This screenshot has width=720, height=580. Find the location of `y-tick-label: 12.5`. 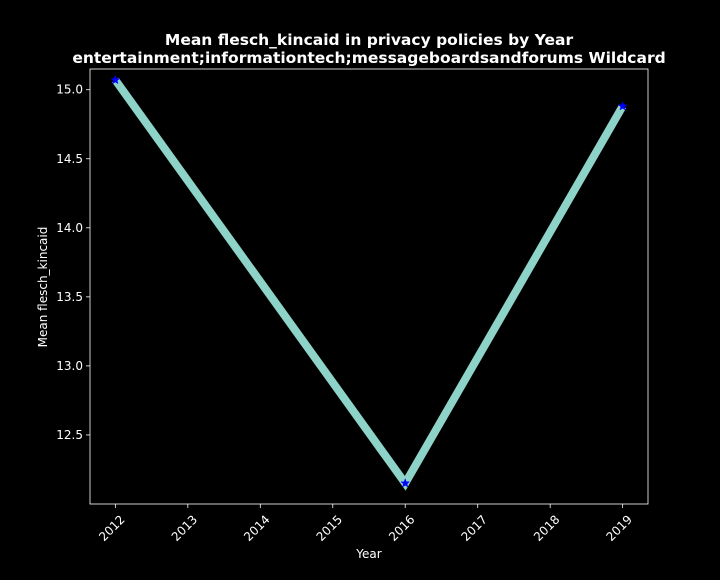

y-tick-label: 12.5 is located at coordinates (69, 435).